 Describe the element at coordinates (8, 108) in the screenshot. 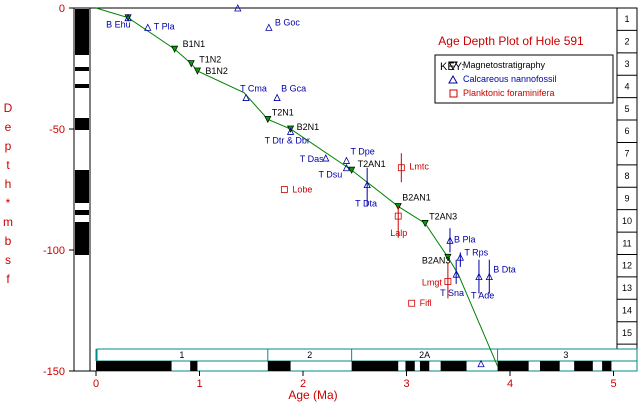

I see `y-axis-label-char: D` at that location.